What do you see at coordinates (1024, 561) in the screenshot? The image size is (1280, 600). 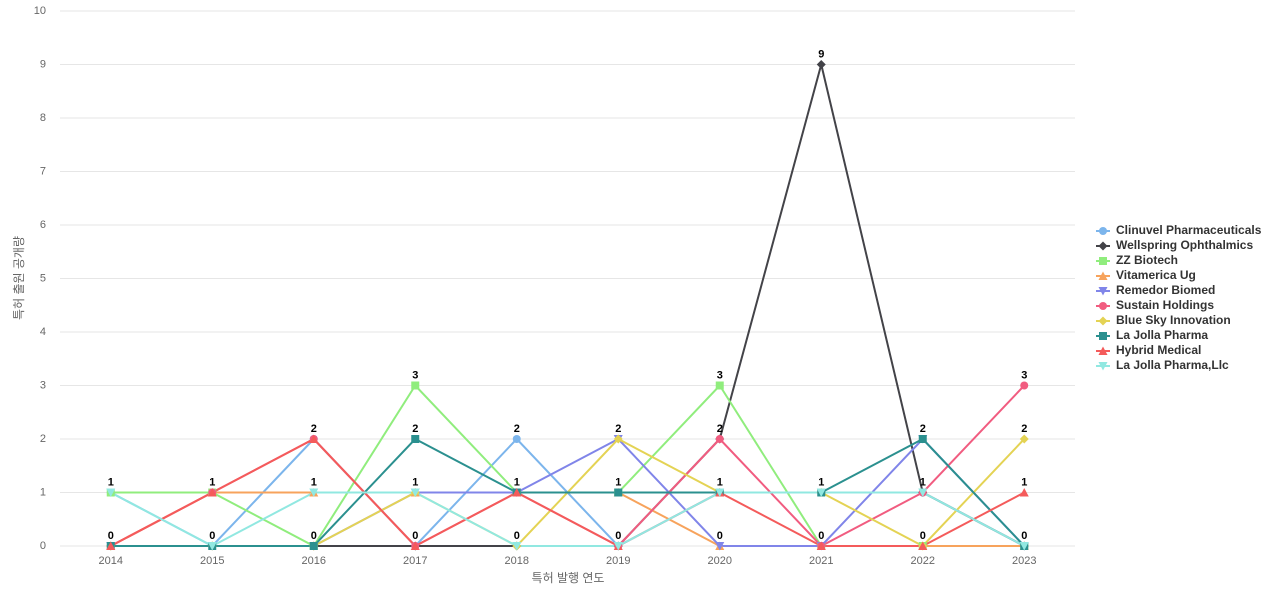 I see `x-tick-label: 2023` at bounding box center [1024, 561].